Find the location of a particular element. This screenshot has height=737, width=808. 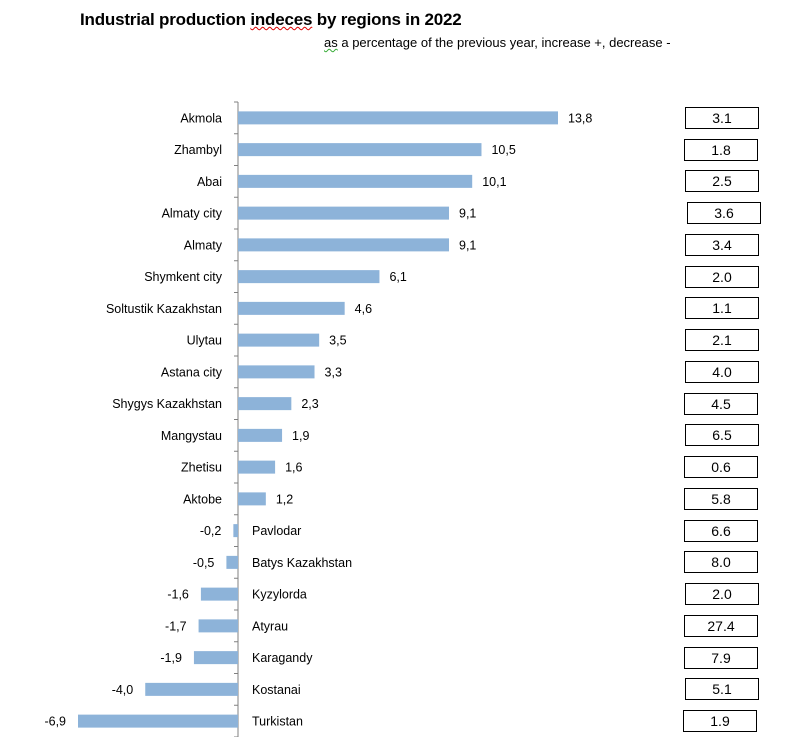

side-value-box: 5.8 is located at coordinates (721, 498).